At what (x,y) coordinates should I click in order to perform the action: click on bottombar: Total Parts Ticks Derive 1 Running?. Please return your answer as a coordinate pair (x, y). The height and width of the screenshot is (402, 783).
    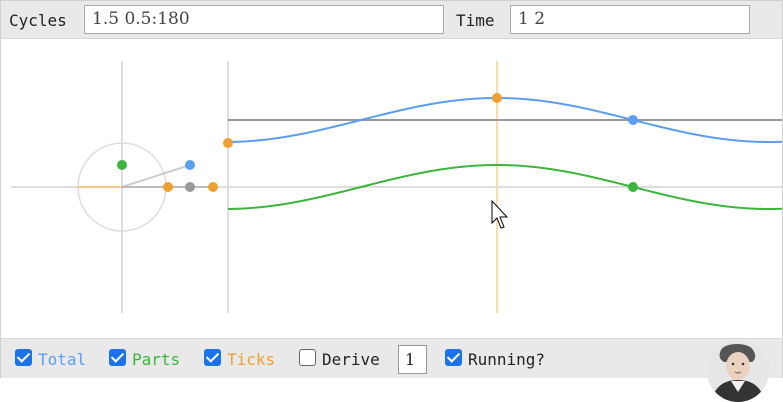
    Looking at the image, I should click on (391, 358).